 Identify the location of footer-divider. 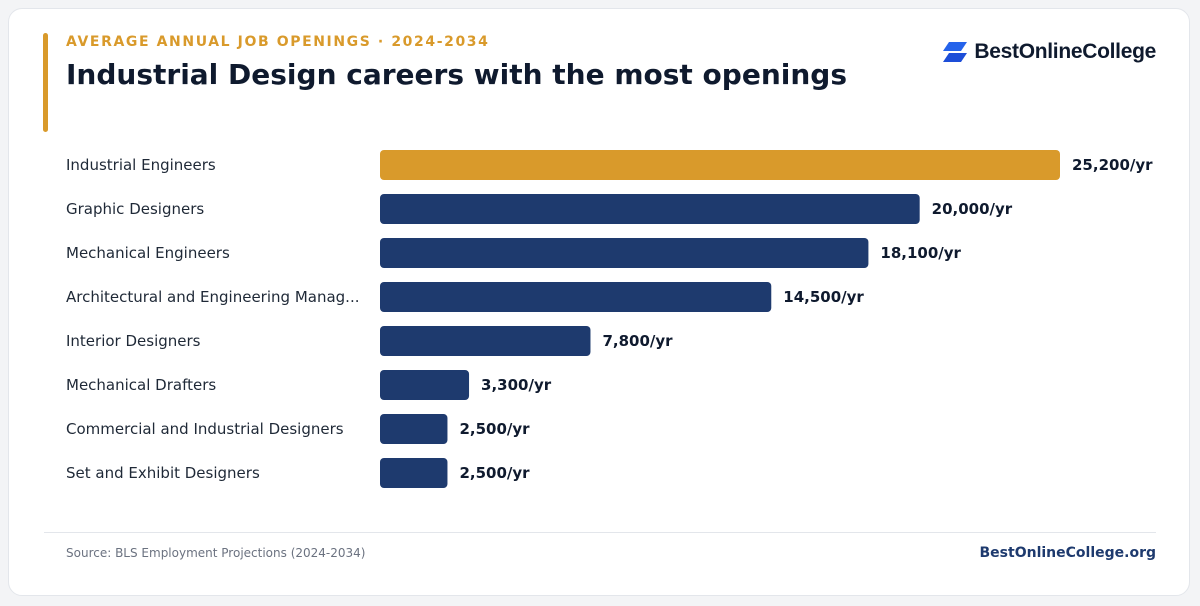
(600, 532).